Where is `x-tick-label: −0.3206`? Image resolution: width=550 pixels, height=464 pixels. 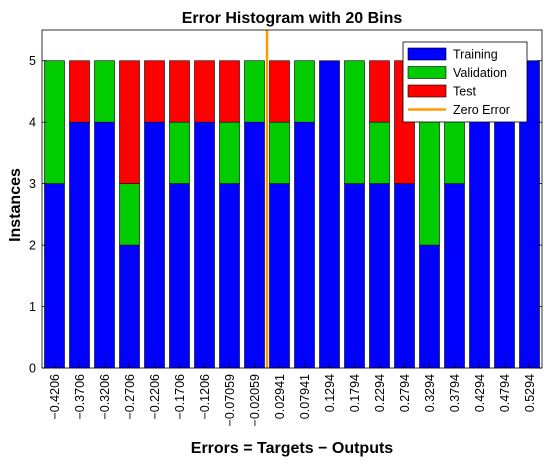
x-tick-label: −0.3206 is located at coordinates (105, 397).